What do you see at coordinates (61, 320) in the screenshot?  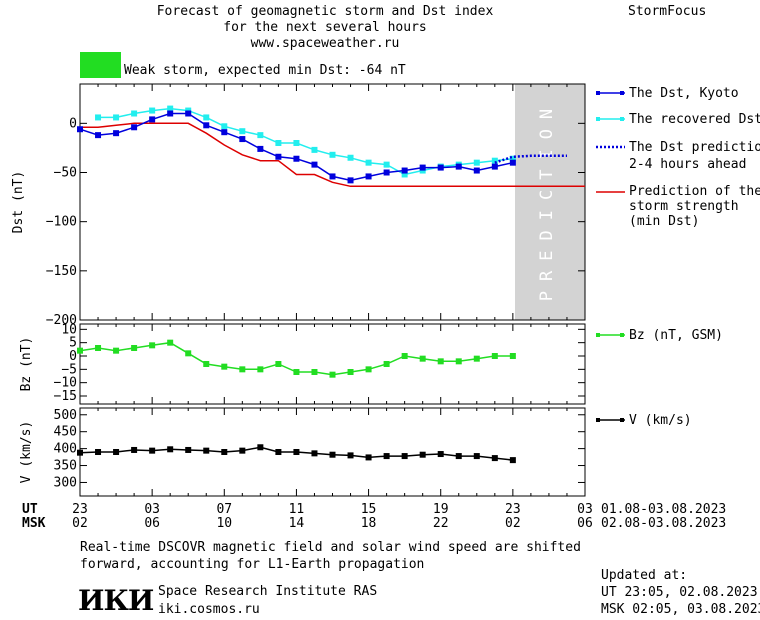 I see `y-tick-label: −200` at bounding box center [61, 320].